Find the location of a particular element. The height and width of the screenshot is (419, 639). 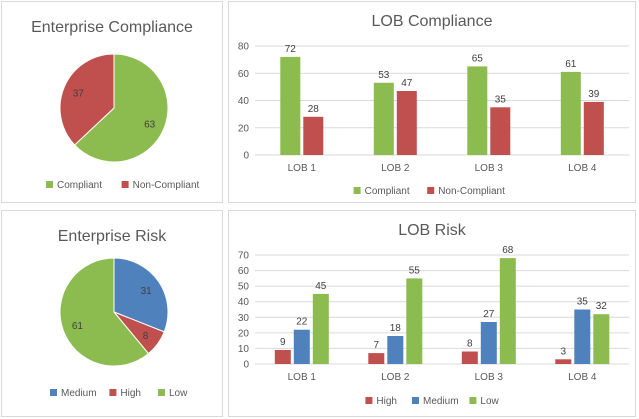

y-tick-label: 80 is located at coordinates (244, 47).